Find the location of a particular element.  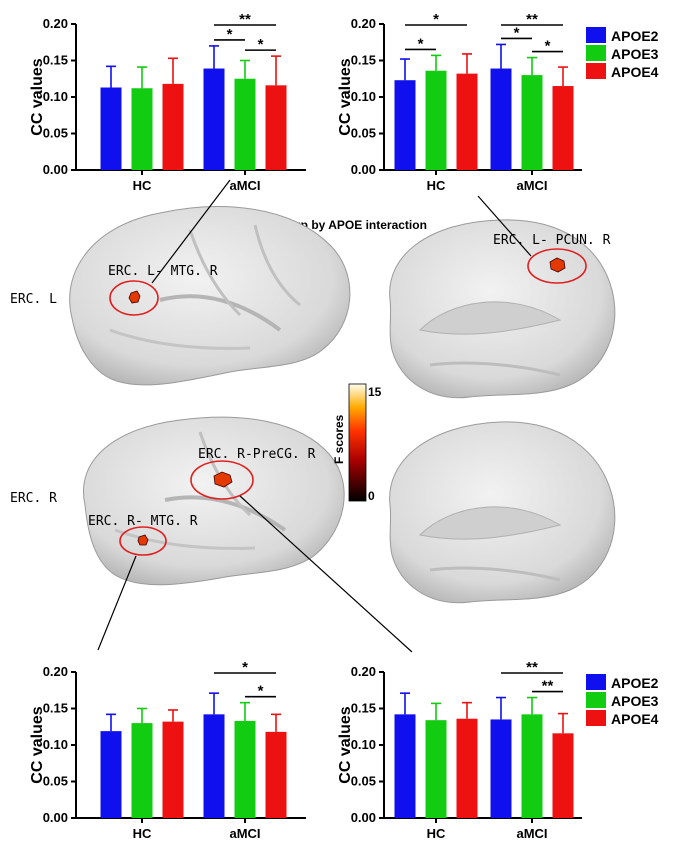

colorbar: 15 0 F scores is located at coordinates (357, 443).